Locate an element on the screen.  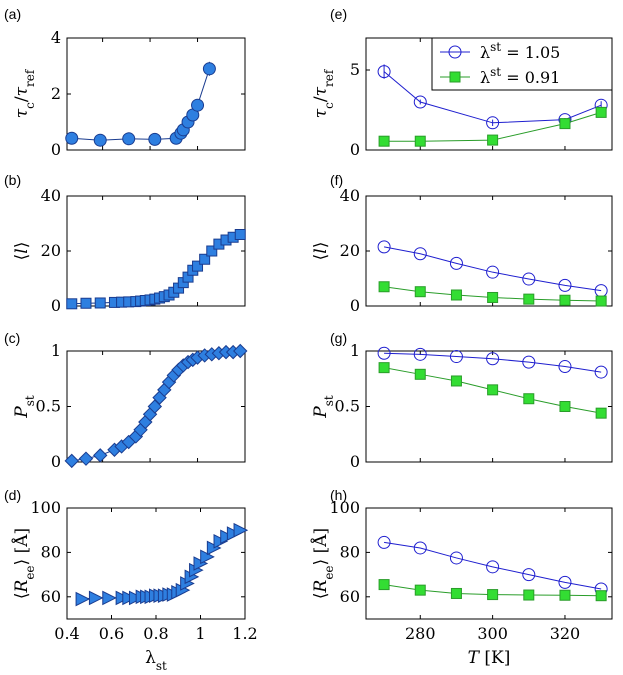
y-tick-label: 80 is located at coordinates (350, 551).